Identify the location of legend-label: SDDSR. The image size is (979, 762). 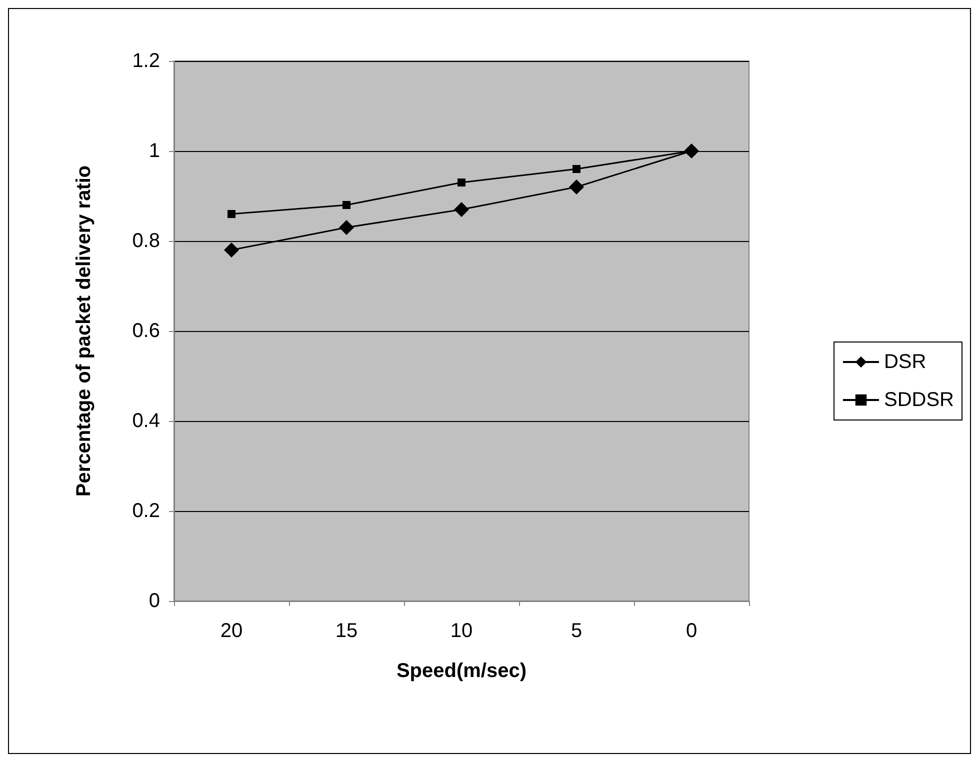
(919, 400).